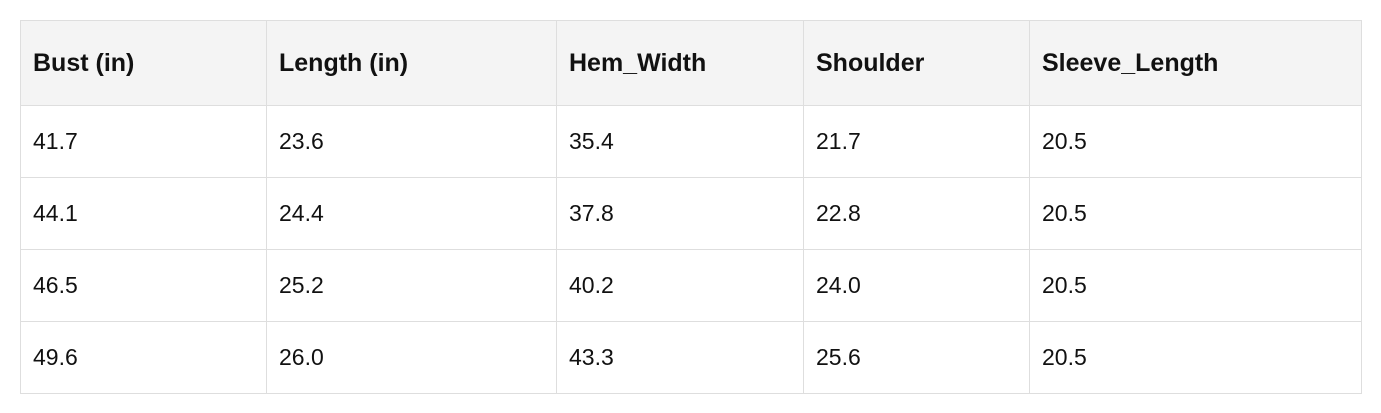 The height and width of the screenshot is (413, 1381). I want to click on table-cell: 44.1, so click(143, 213).